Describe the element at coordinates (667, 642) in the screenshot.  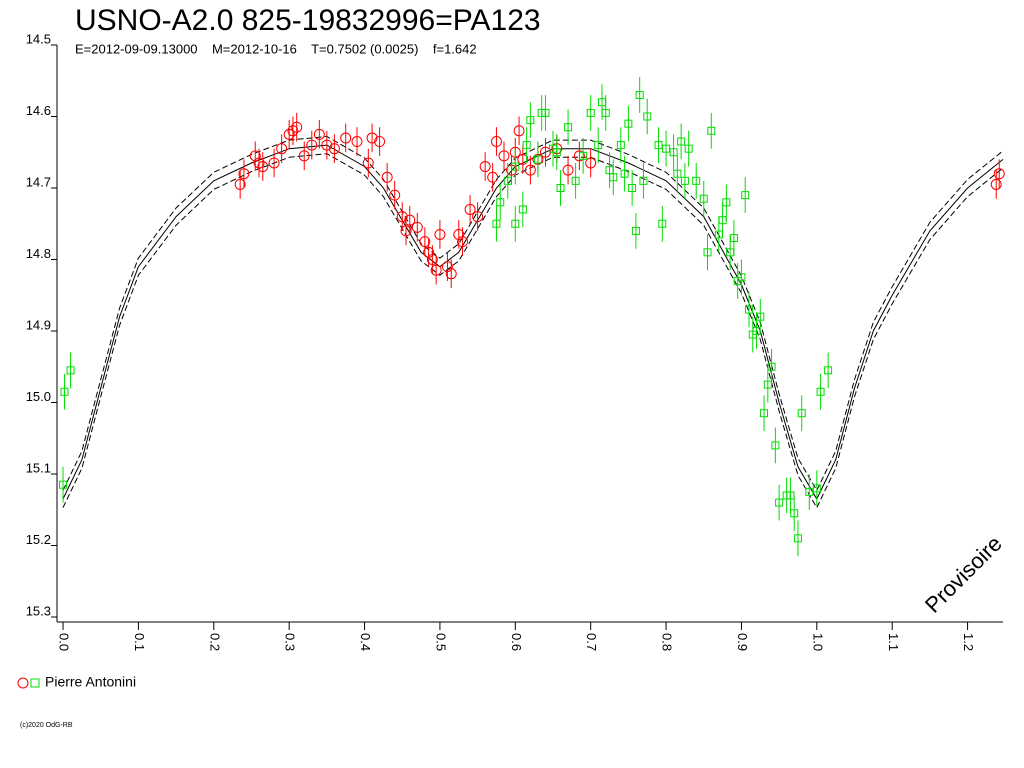
I see `x-tick-label: 0.8` at that location.